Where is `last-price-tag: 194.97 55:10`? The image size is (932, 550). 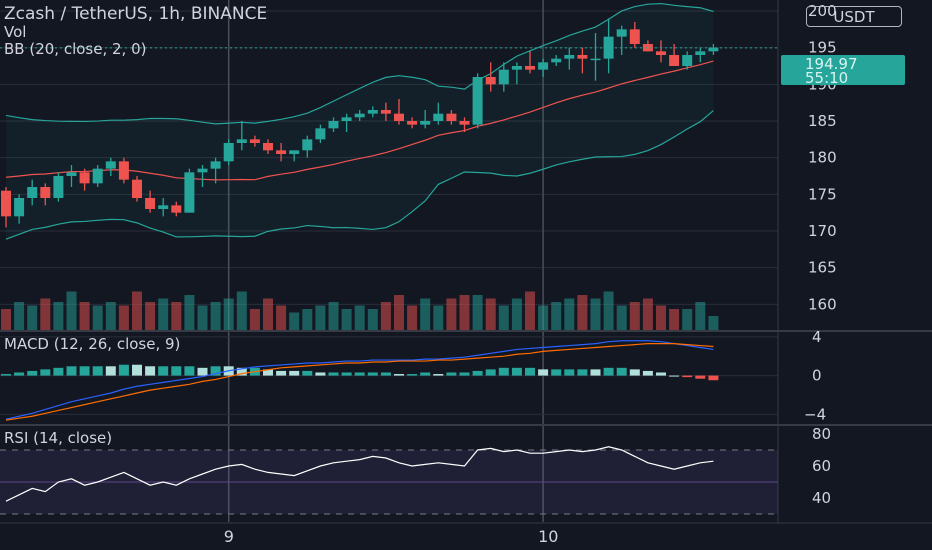 last-price-tag: 194.97 55:10 is located at coordinates (843, 70).